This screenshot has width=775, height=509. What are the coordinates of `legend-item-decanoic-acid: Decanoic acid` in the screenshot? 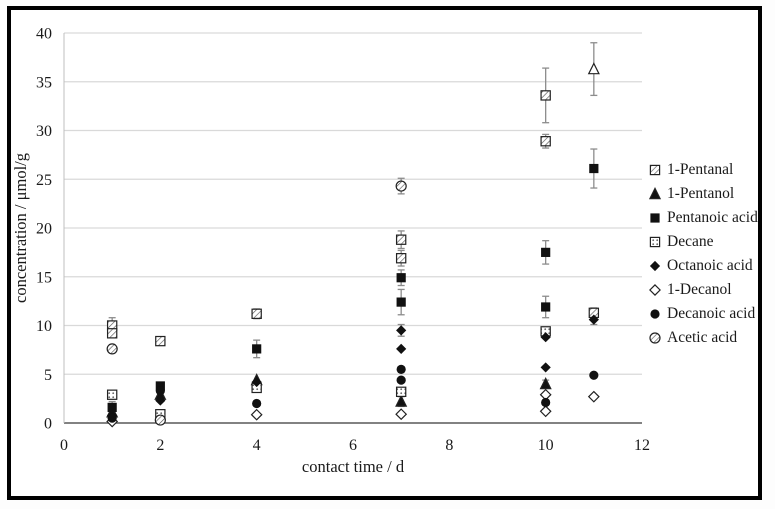 It's located at (703, 313).